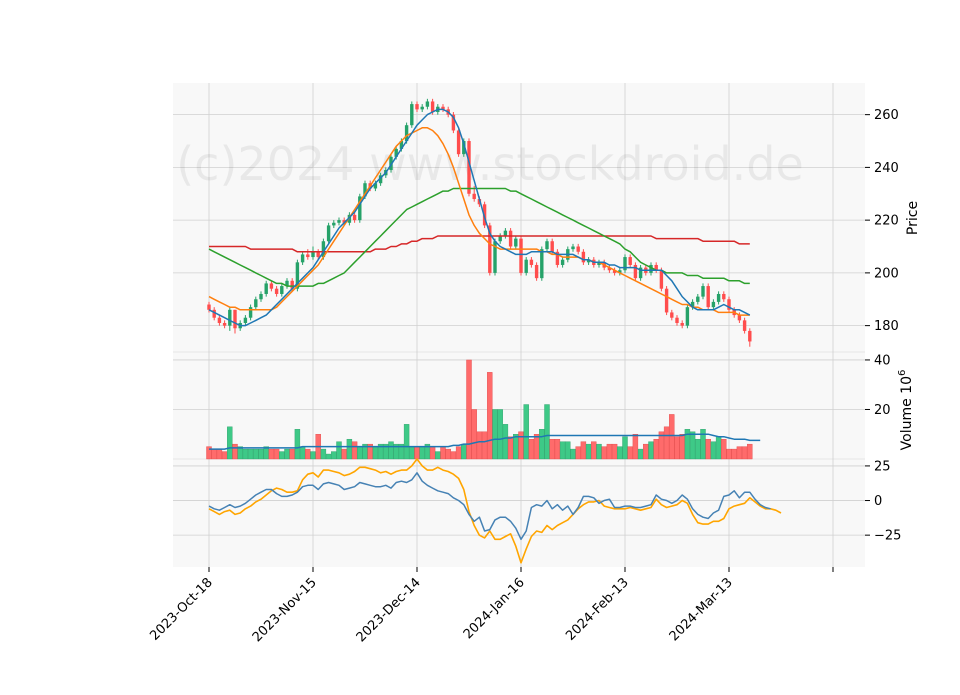 Image resolution: width=960 pixels, height=695 pixels. What do you see at coordinates (701, 609) in the screenshot?
I see `x-tick-label: 2024-Mar-13` at bounding box center [701, 609].